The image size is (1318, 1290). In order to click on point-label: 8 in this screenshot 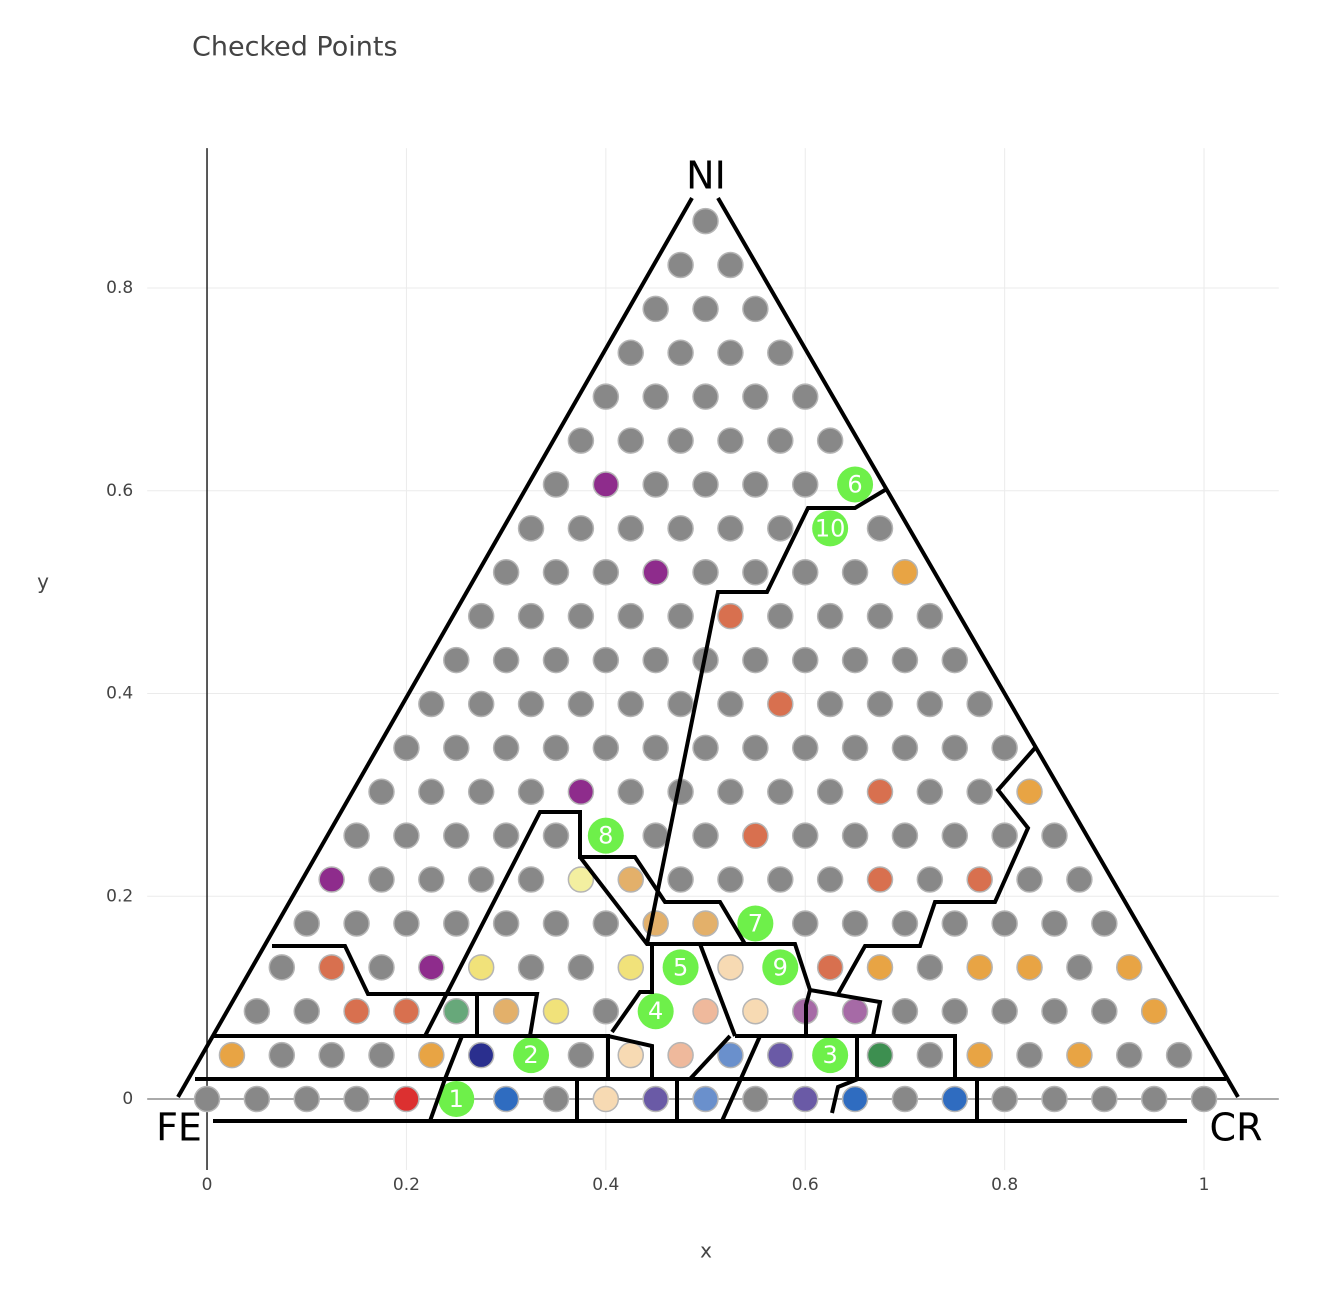, I will do `click(605, 836)`.